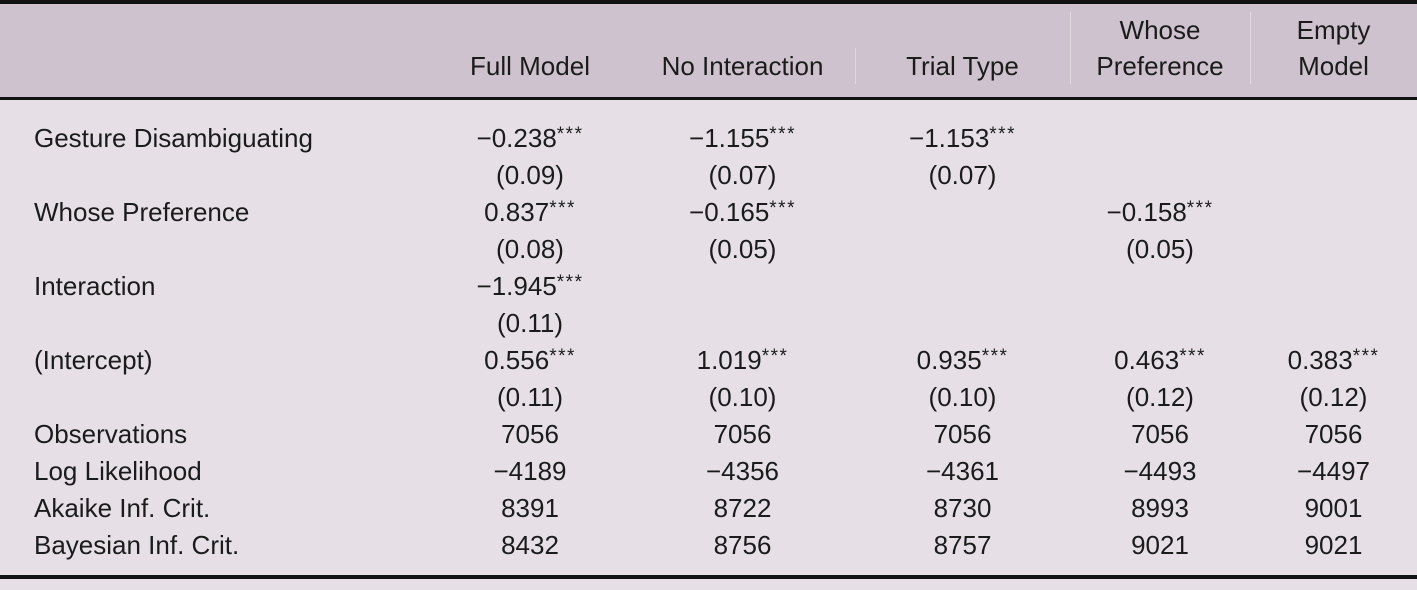  I want to click on estimate-value: −0.165, so click(729, 212).